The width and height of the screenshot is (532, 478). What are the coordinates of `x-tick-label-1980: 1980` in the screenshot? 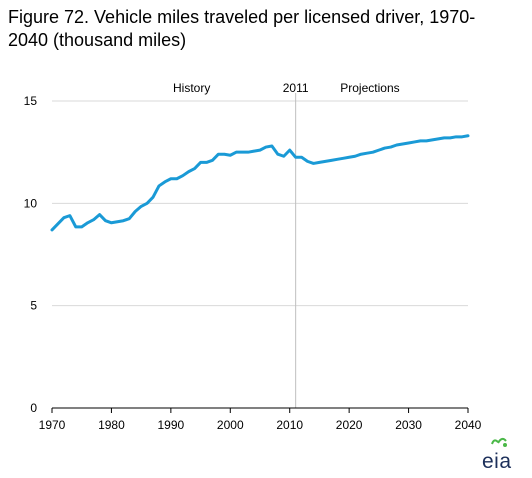 It's located at (111, 425).